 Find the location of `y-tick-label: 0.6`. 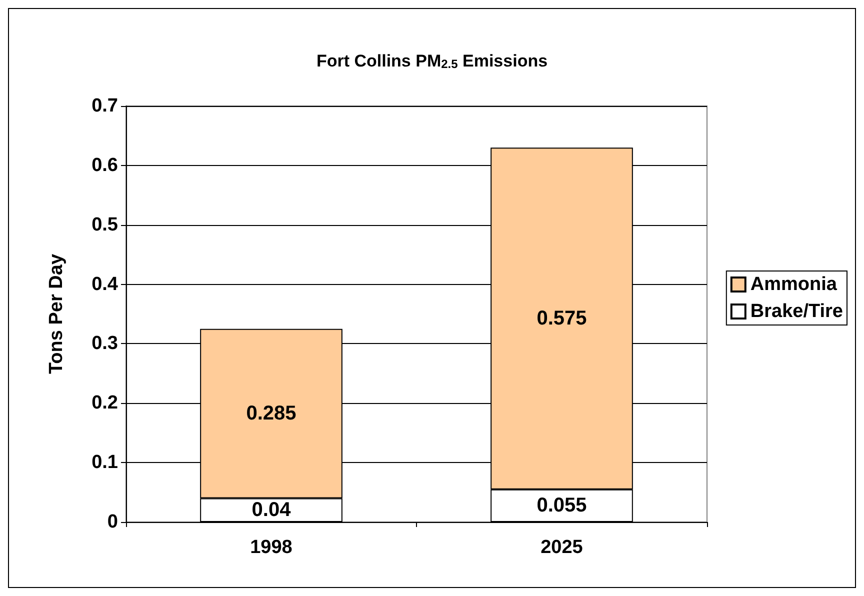

y-tick-label: 0.6 is located at coordinates (105, 165).